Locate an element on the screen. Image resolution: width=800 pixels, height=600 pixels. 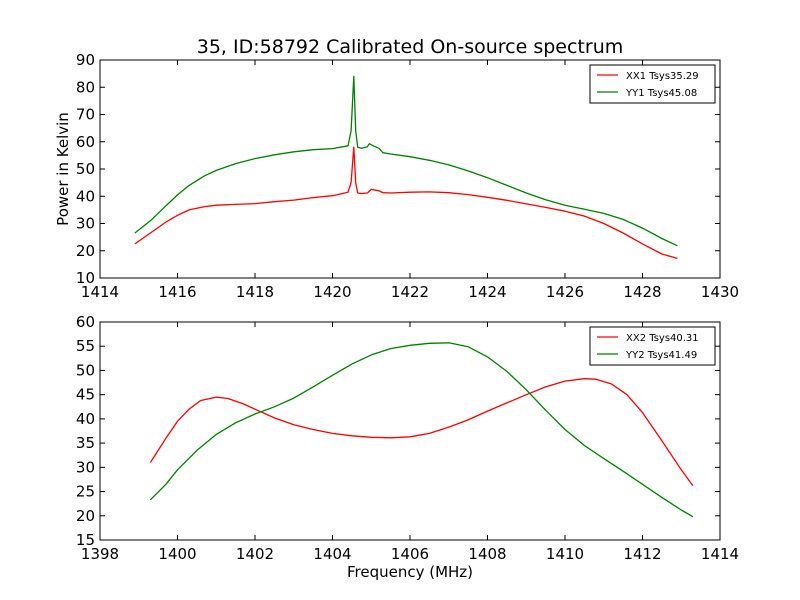
series-line-xx2 is located at coordinates (421, 432).